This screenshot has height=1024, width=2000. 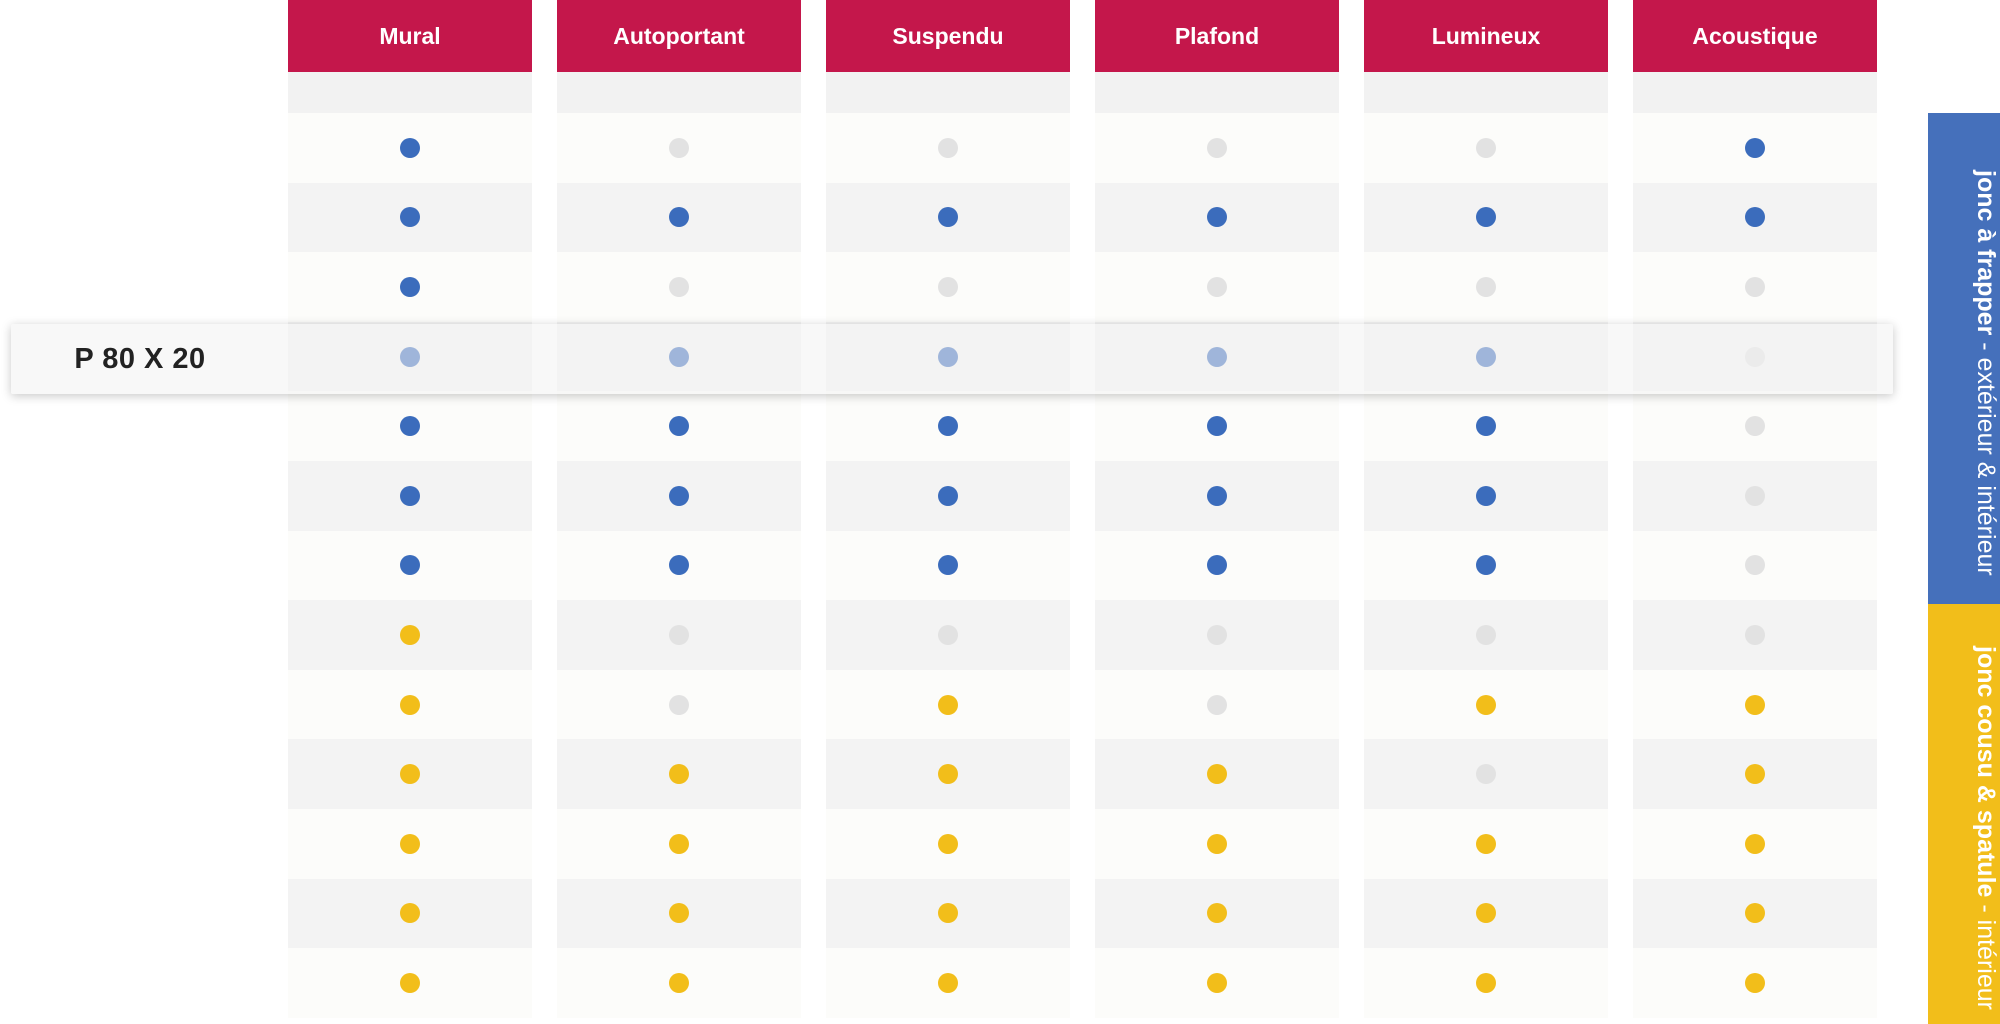 I want to click on column-header: Mural, so click(x=410, y=36).